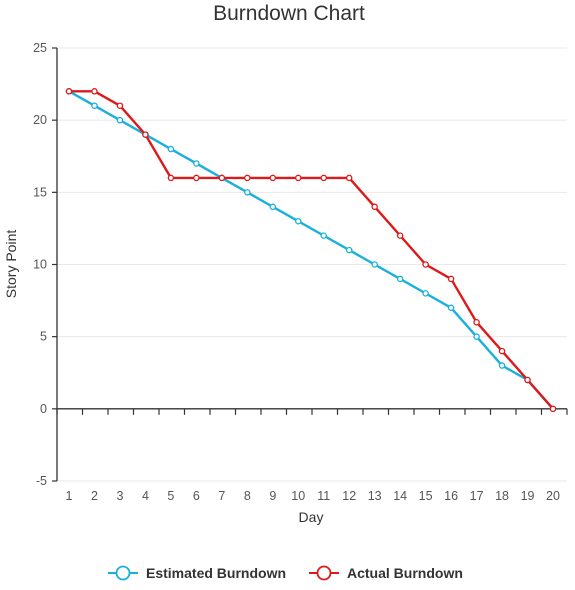  I want to click on x-axis-title: Day, so click(311, 517).